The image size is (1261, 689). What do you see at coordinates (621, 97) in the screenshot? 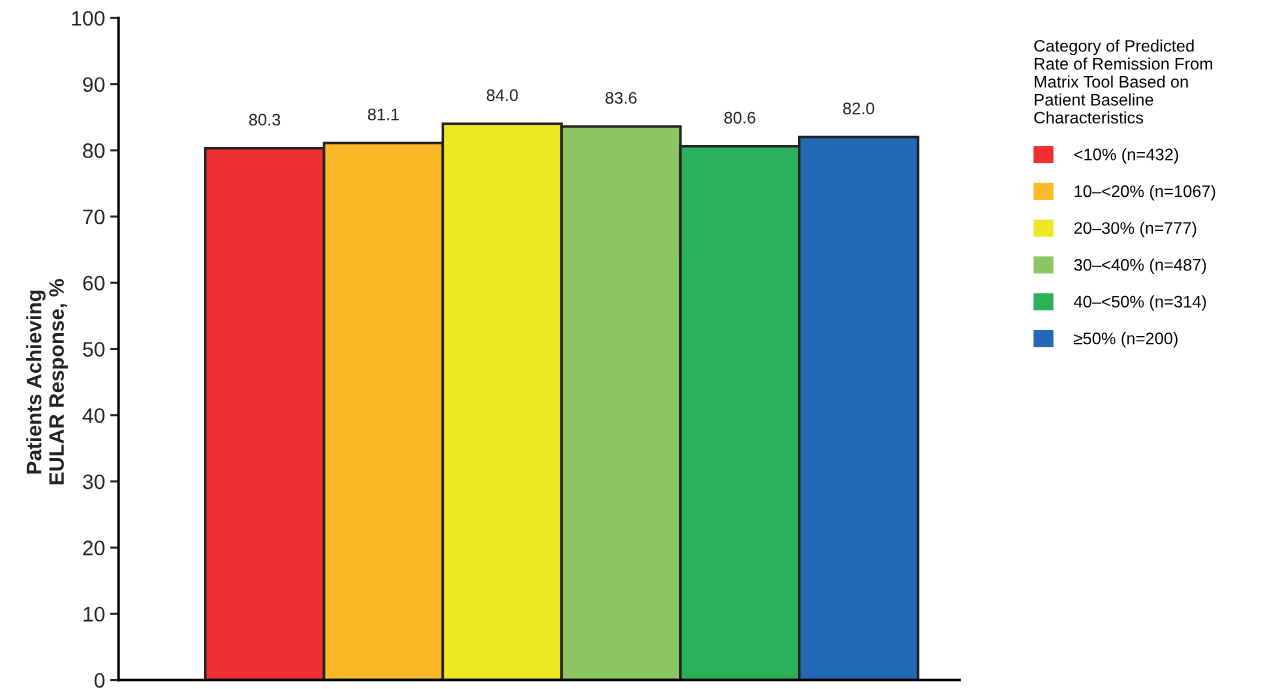
I see `data-label: 83.6` at bounding box center [621, 97].